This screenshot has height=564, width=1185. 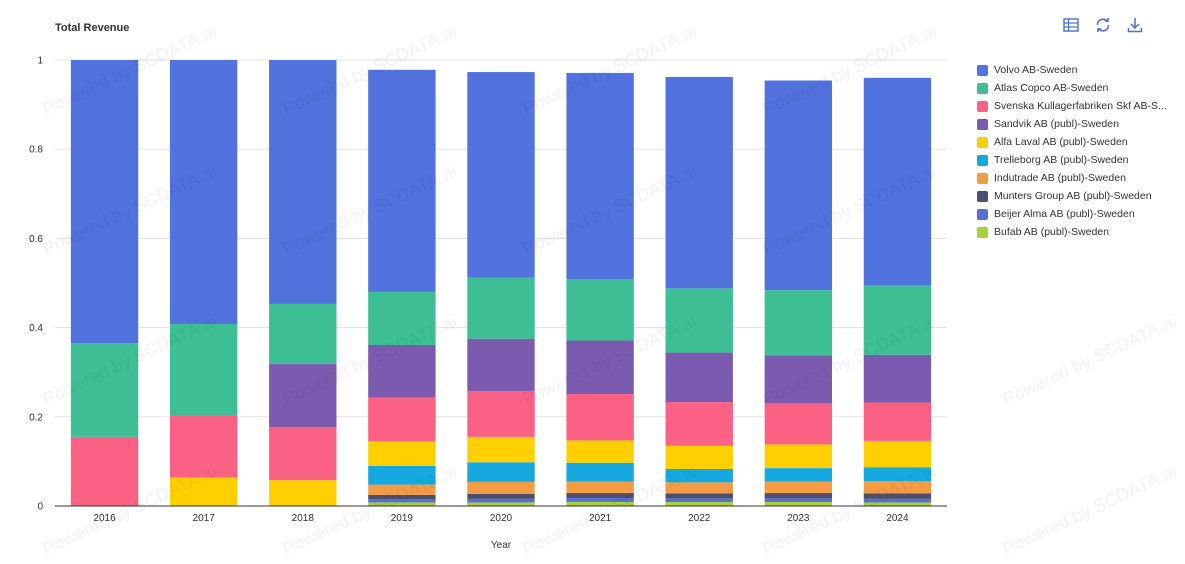 I want to click on legend-item: Volvo AB-Sweden, so click(x=1077, y=70).